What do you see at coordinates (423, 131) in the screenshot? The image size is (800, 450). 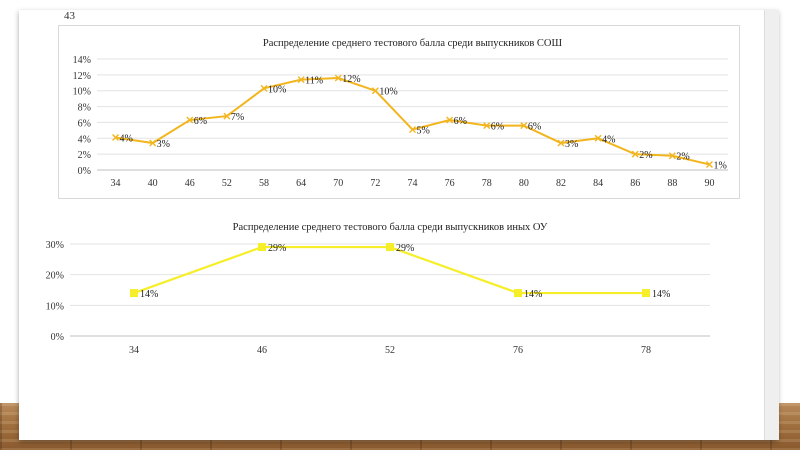 I see `sosh-data-label: 5%` at bounding box center [423, 131].